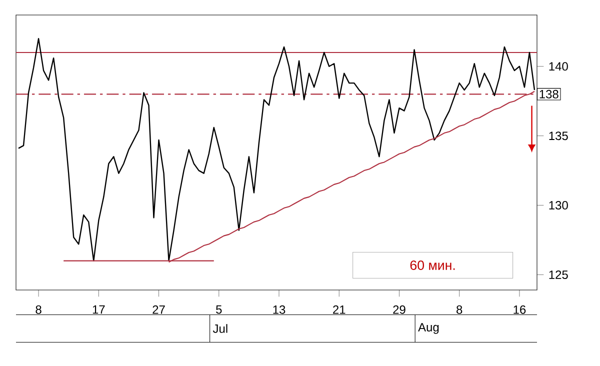 The height and width of the screenshot is (366, 600). Describe the element at coordinates (279, 309) in the screenshot. I see `x-tick-label: 13` at that location.